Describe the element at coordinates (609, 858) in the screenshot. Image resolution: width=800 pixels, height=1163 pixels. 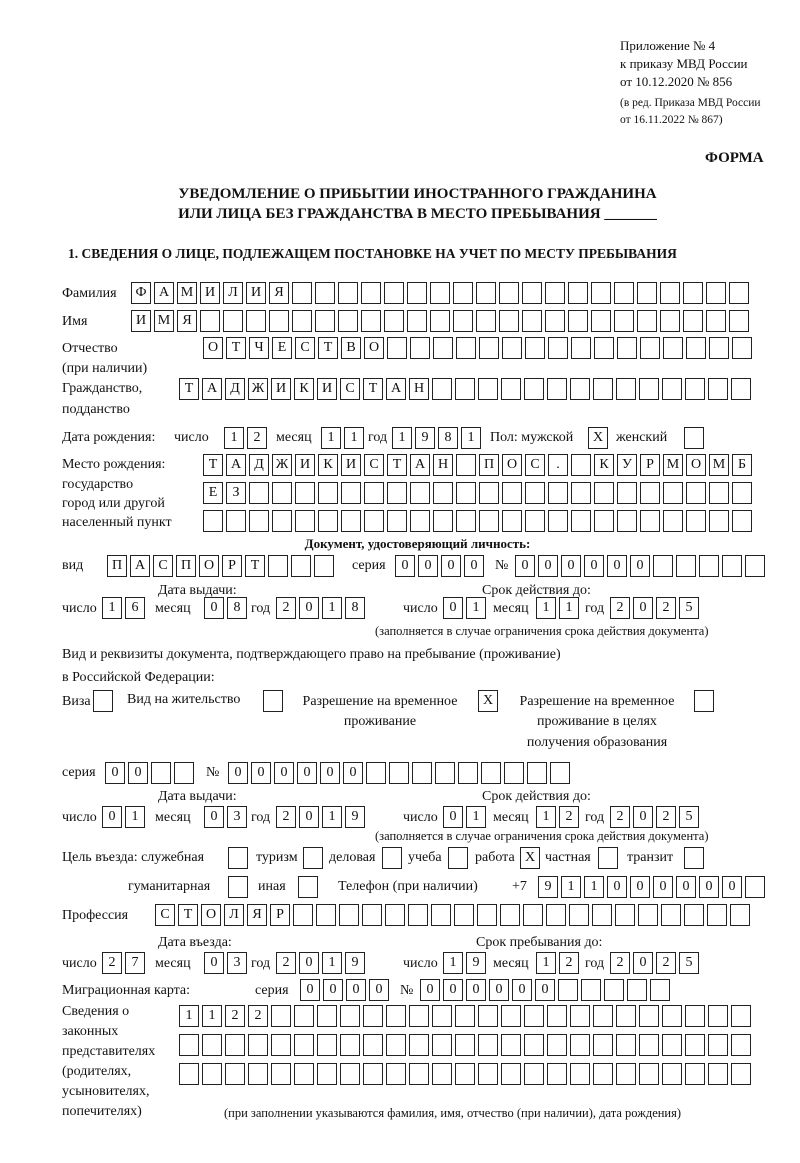
I see `purpose-private-checkbox` at that location.